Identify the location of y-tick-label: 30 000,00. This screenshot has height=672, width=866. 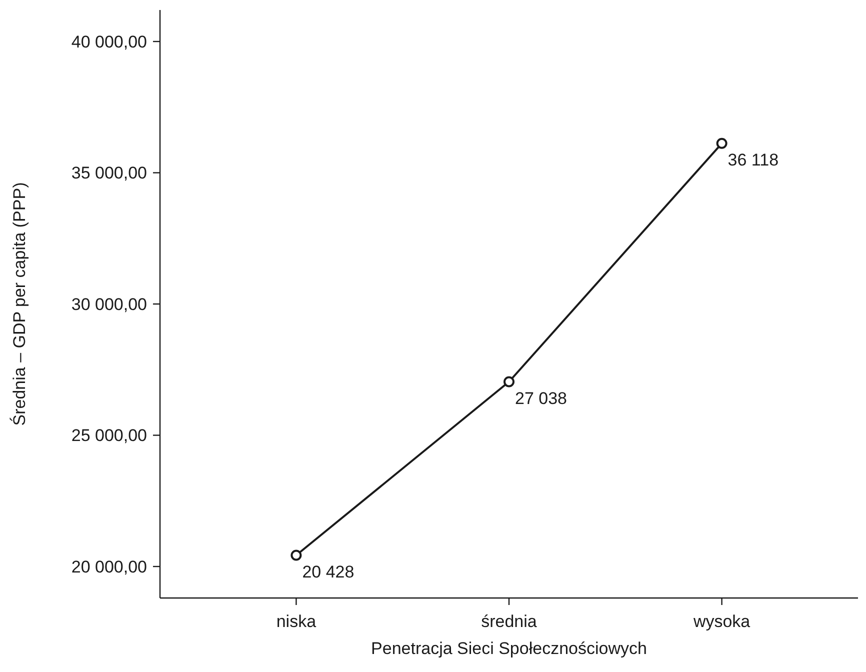
(109, 304).